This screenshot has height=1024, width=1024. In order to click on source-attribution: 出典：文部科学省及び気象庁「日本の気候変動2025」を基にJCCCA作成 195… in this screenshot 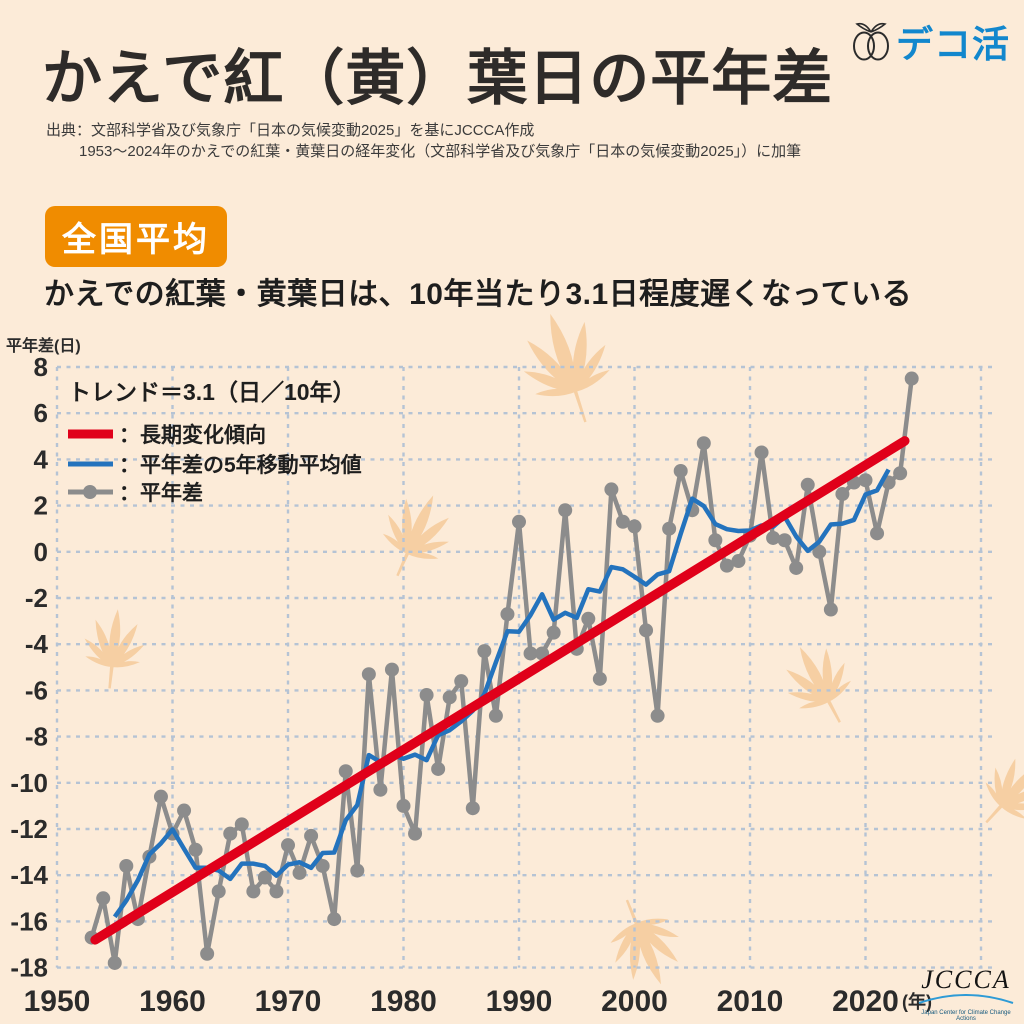, I will do `click(423, 141)`.